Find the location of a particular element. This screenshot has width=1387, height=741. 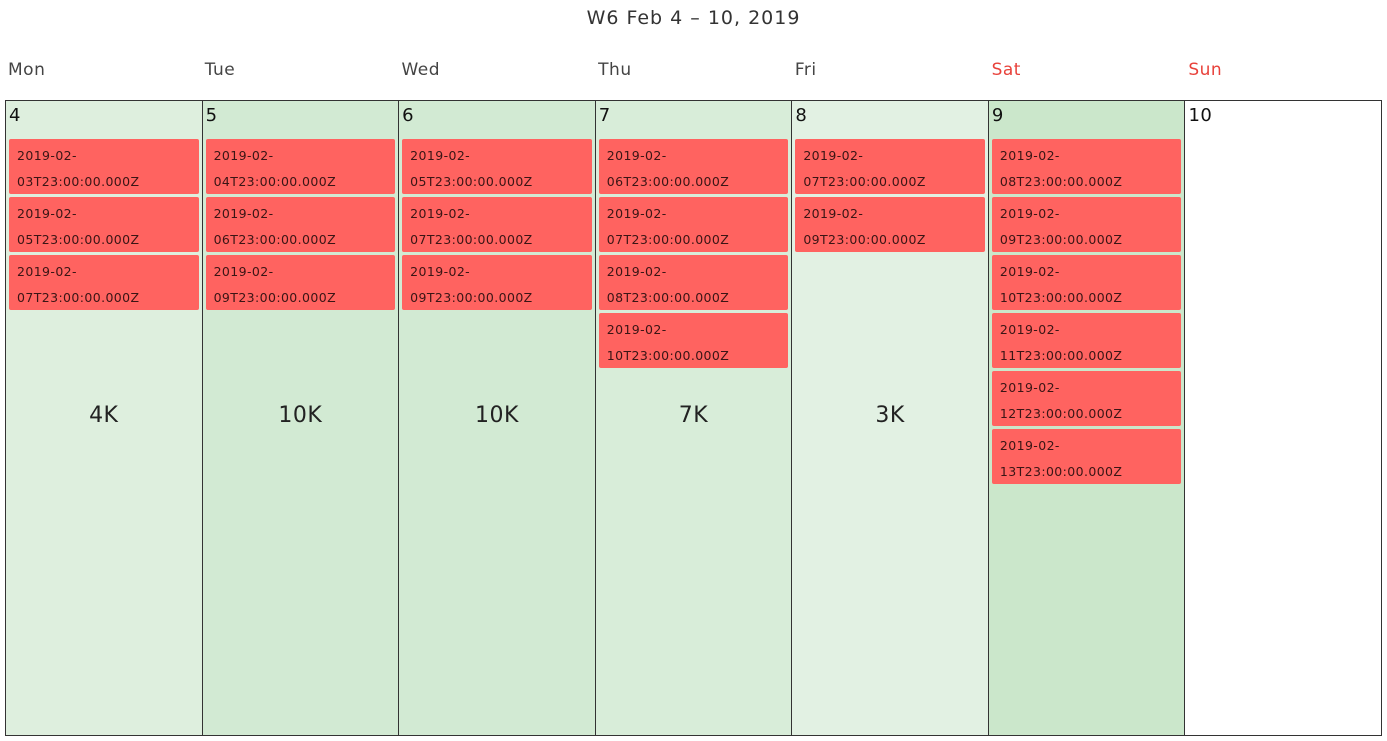

day-header-mon: Mon is located at coordinates (27, 70).